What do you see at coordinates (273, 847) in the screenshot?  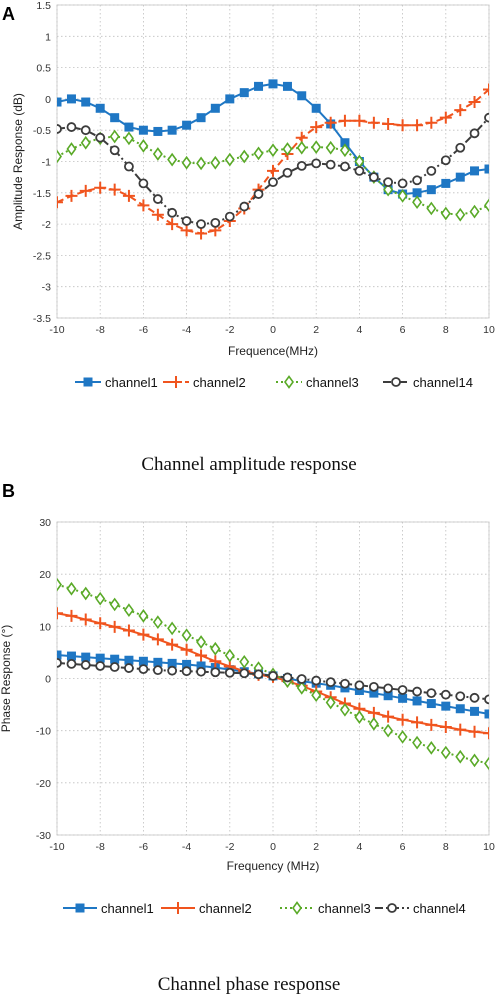 I see `x-tick-label: 0` at bounding box center [273, 847].